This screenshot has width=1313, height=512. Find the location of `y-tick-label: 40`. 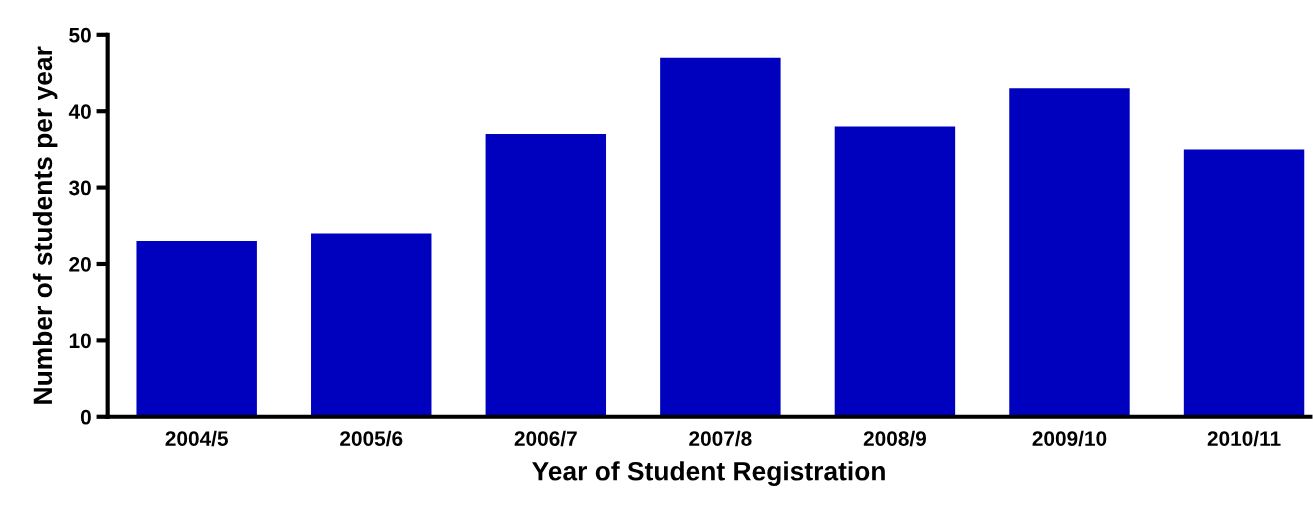

y-tick-label: 40 is located at coordinates (79, 111).